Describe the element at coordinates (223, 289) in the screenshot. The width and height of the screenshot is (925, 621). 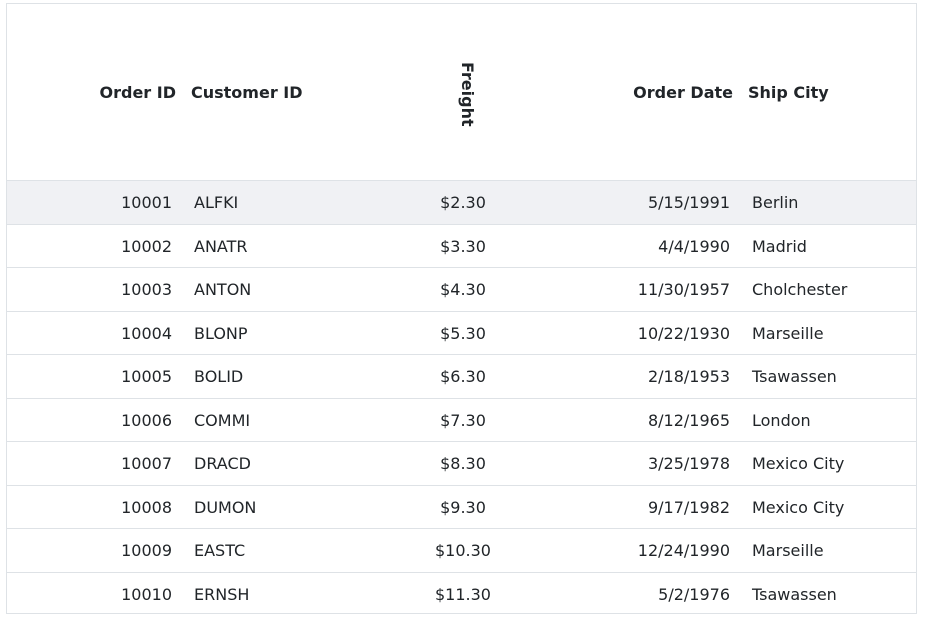
I see `cell-customer-id: ANTON` at that location.